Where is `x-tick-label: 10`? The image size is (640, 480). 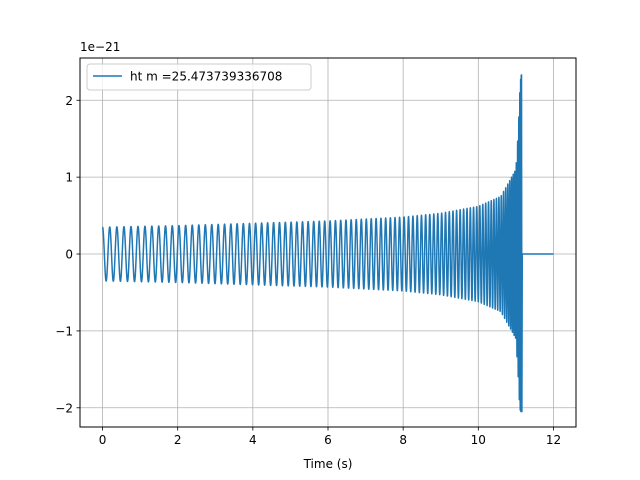
x-tick-label: 10 is located at coordinates (478, 440).